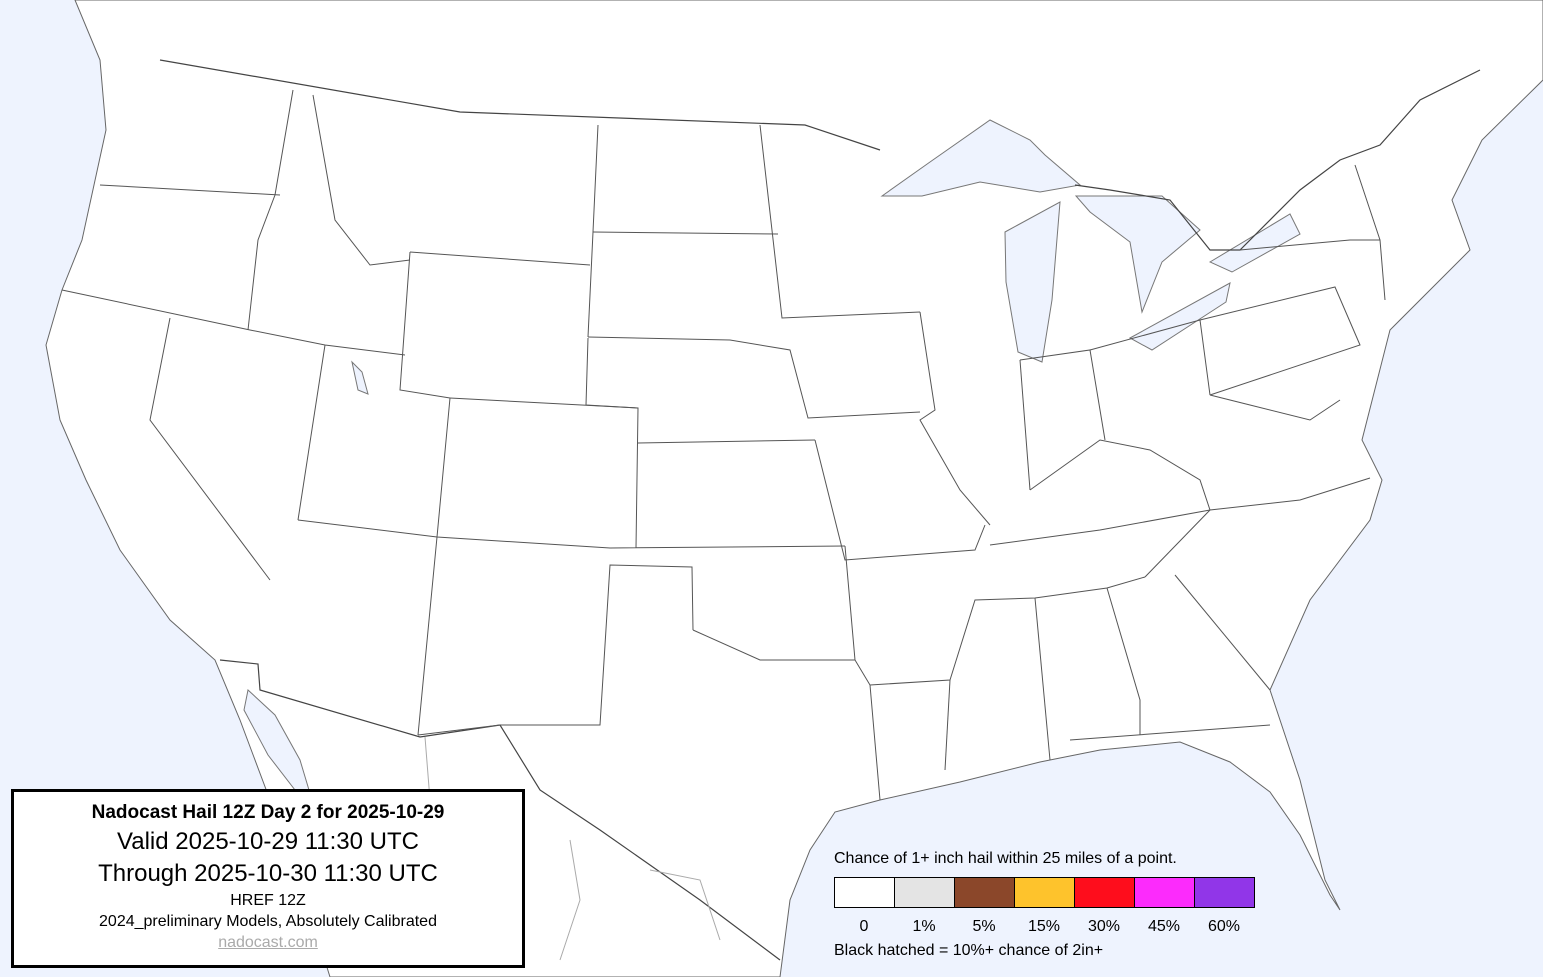  What do you see at coordinates (268, 900) in the screenshot?
I see `model-name: HREF 12Z` at bounding box center [268, 900].